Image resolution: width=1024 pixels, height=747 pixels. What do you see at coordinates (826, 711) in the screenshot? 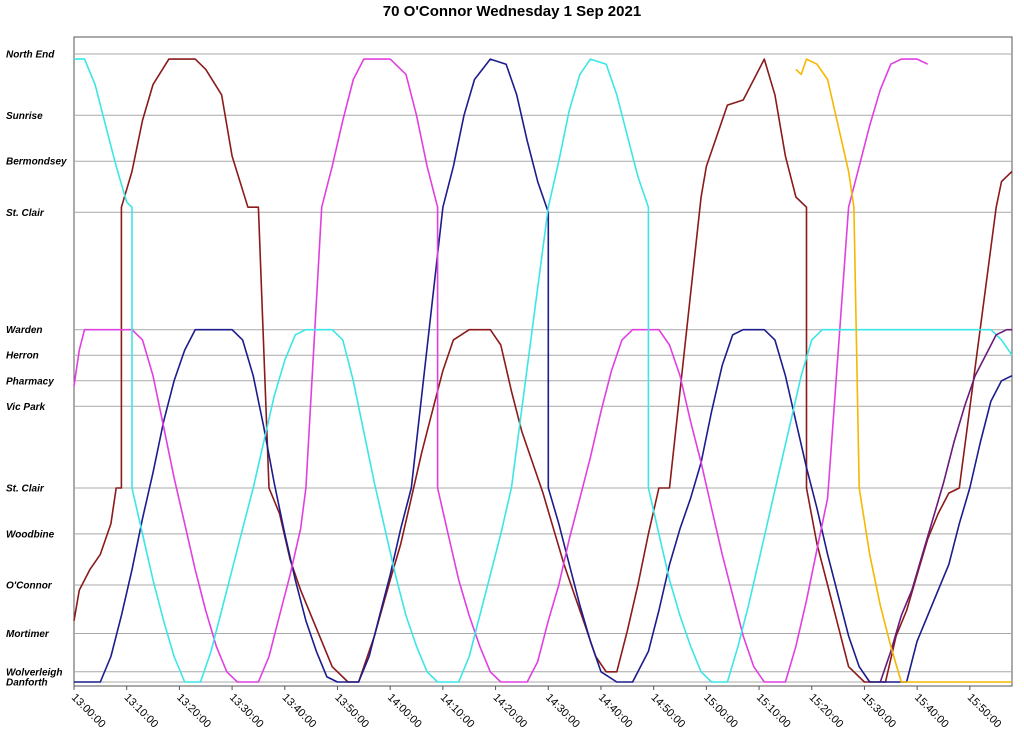
I see `x-tick-label: 15:20:00` at bounding box center [826, 711].